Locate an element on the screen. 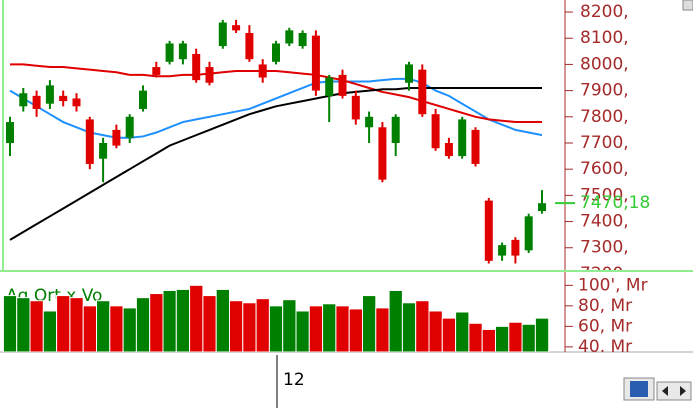  y-tick-label: 8200, is located at coordinates (604, 12).